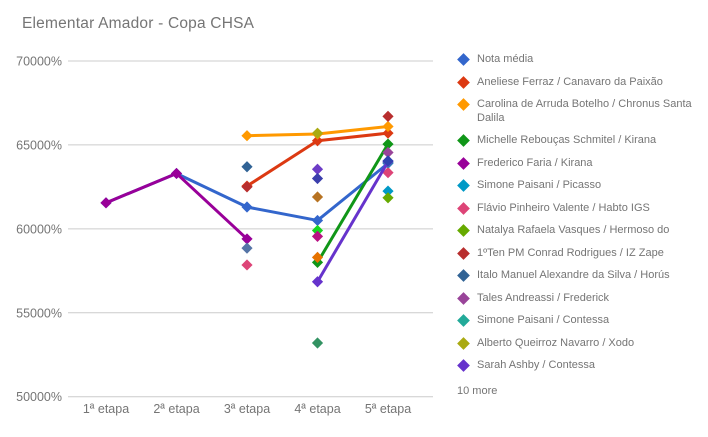  I want to click on y-axis-tick-label: 55000%, so click(39, 313).